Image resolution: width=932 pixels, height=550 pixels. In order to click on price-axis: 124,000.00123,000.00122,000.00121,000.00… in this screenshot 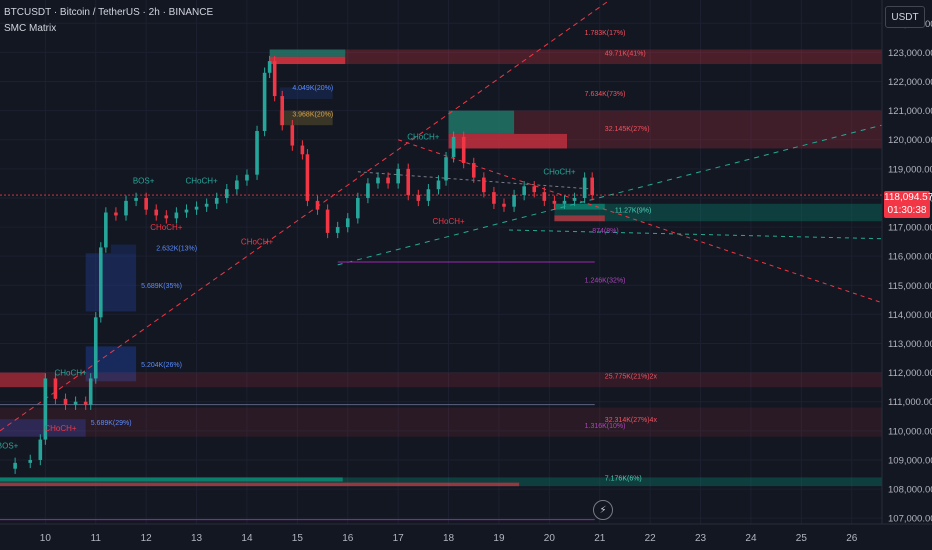, I will do `click(910, 272)`.